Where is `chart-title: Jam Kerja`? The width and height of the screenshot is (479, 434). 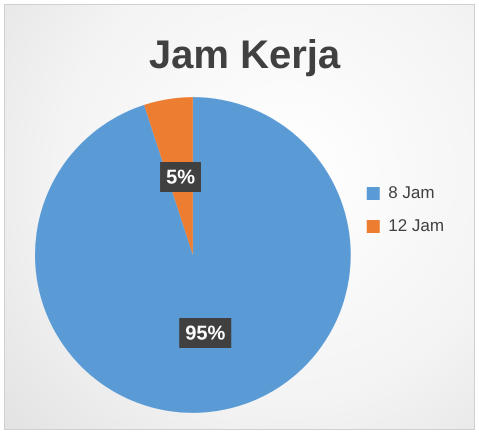 chart-title: Jam Kerja is located at coordinates (244, 55).